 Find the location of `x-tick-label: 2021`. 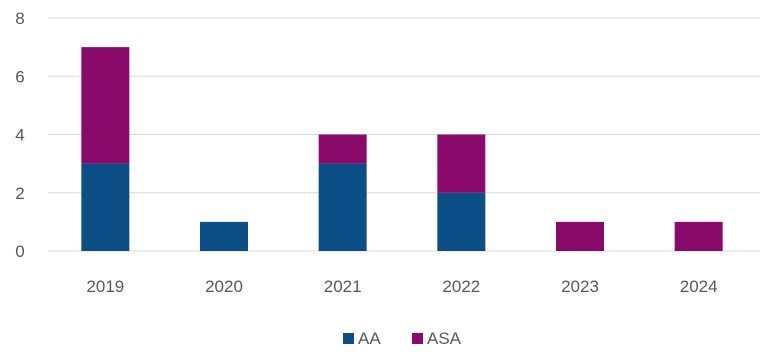

x-tick-label: 2021 is located at coordinates (343, 286).